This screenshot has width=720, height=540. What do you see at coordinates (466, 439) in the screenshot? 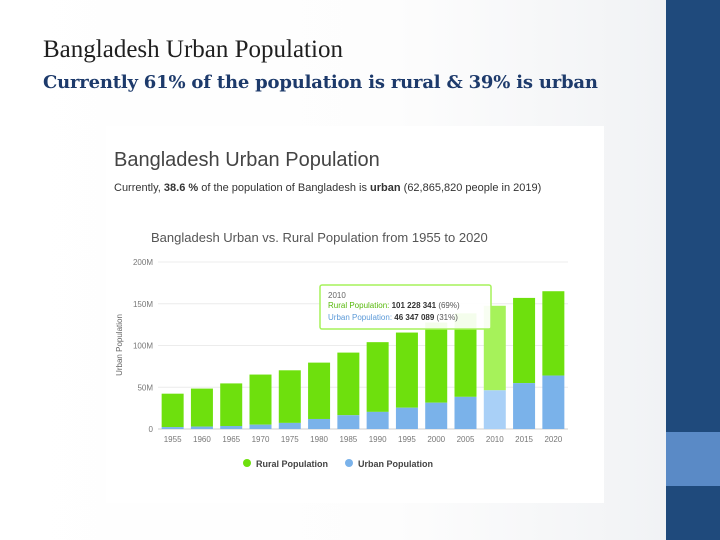
I see `x-tick-label: 2005` at bounding box center [466, 439].